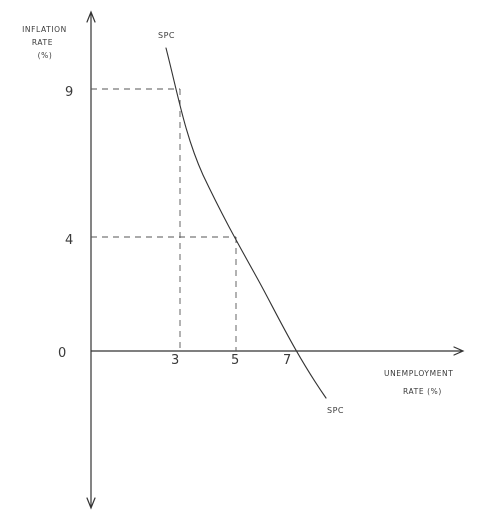 The width and height of the screenshot is (488, 510). Describe the element at coordinates (44, 29) in the screenshot. I see `y-axis-title-line-1: INFLATION` at that location.